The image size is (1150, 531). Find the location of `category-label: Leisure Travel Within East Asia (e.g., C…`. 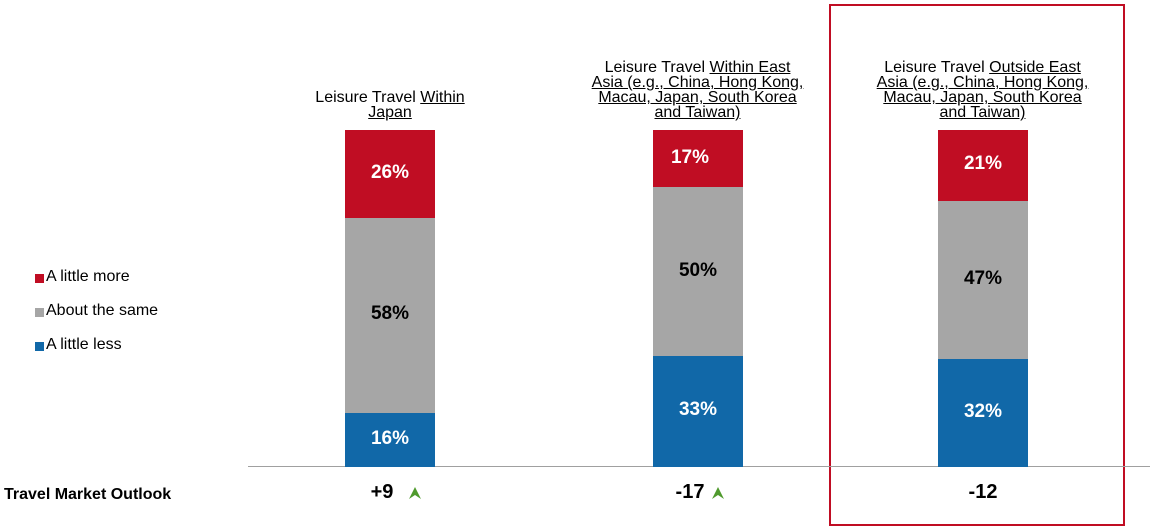

category-label: Leisure Travel Within East Asia (e.g., C… is located at coordinates (697, 90).